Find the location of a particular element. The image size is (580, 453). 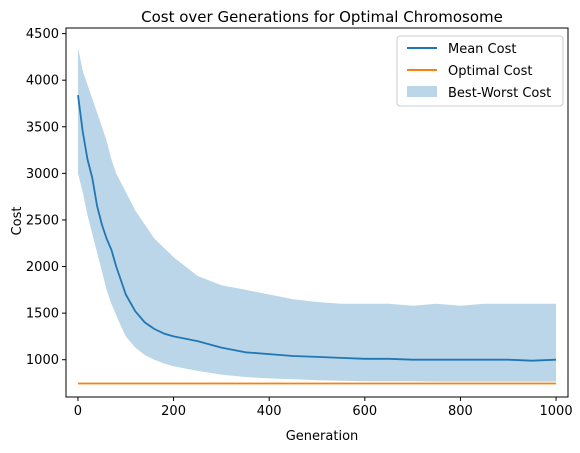

legend-label-optimal-cost: Optimal Cost is located at coordinates (490, 71).